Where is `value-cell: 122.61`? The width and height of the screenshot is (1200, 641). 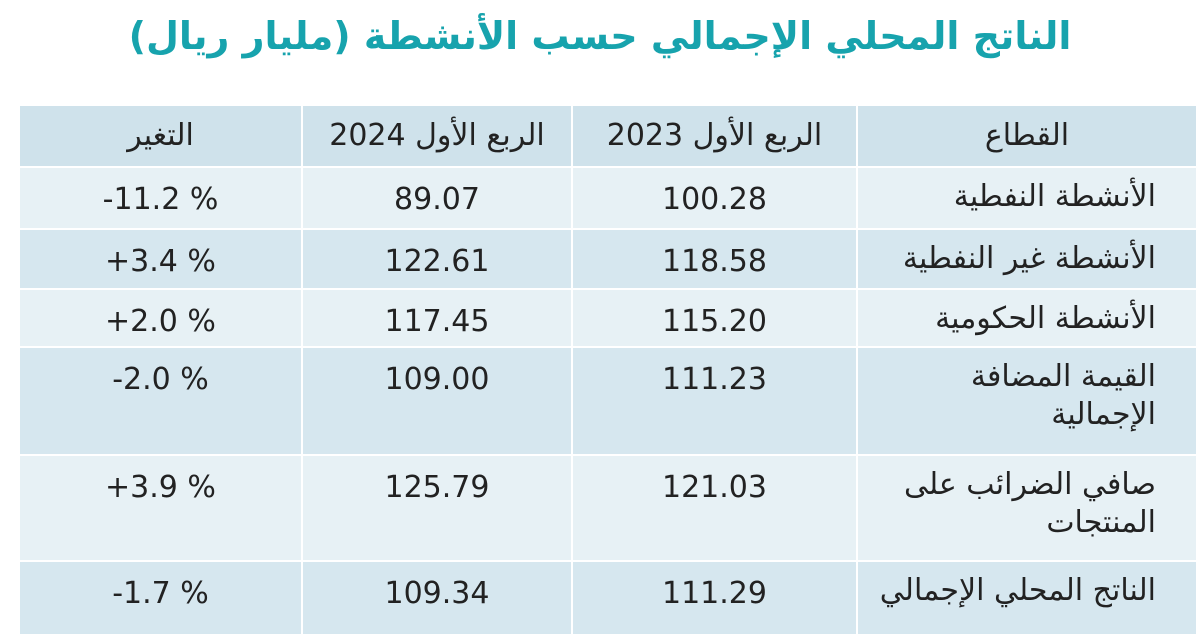 value-cell: 122.61 is located at coordinates (437, 259).